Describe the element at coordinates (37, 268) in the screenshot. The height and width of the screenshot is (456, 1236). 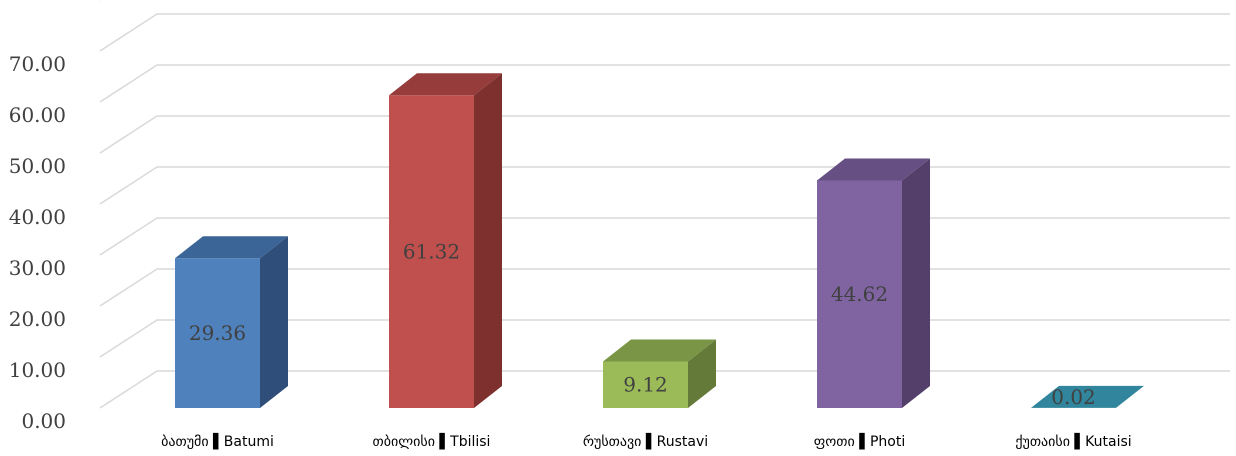
I see `y-tick-label: 30.00` at that location.